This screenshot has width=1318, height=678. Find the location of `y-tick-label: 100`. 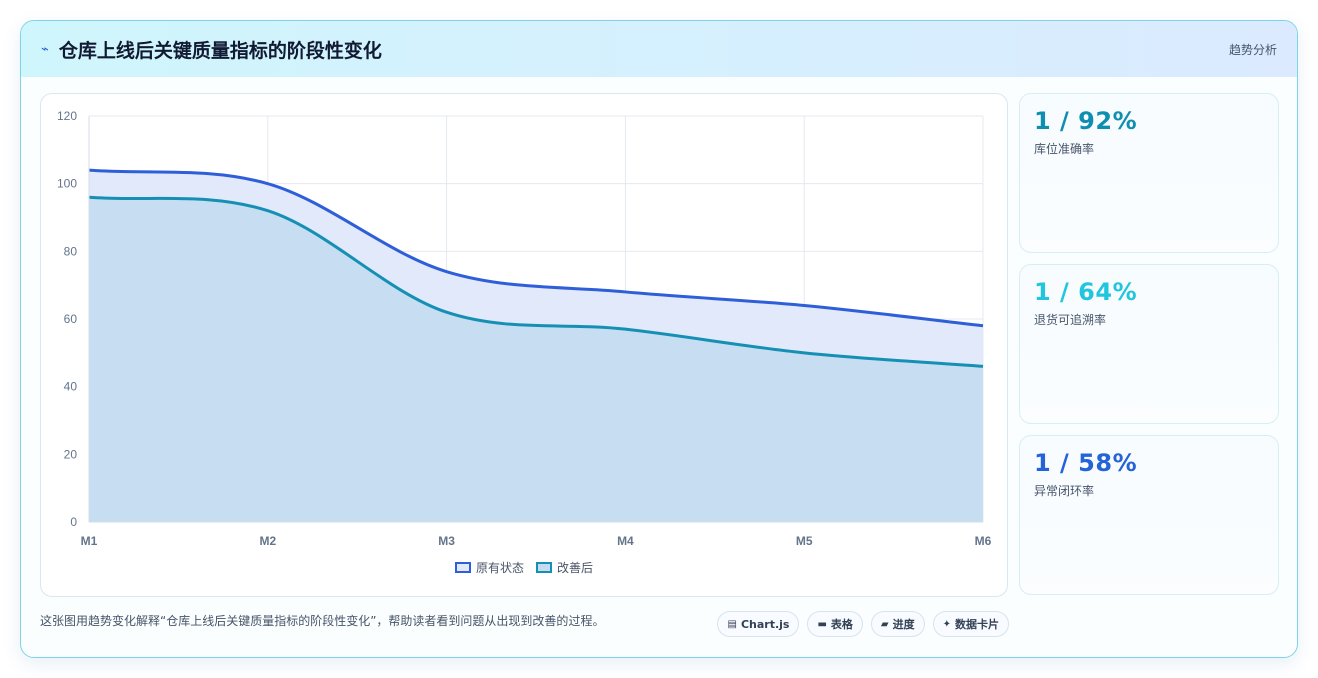

y-tick-label: 100 is located at coordinates (67, 184).